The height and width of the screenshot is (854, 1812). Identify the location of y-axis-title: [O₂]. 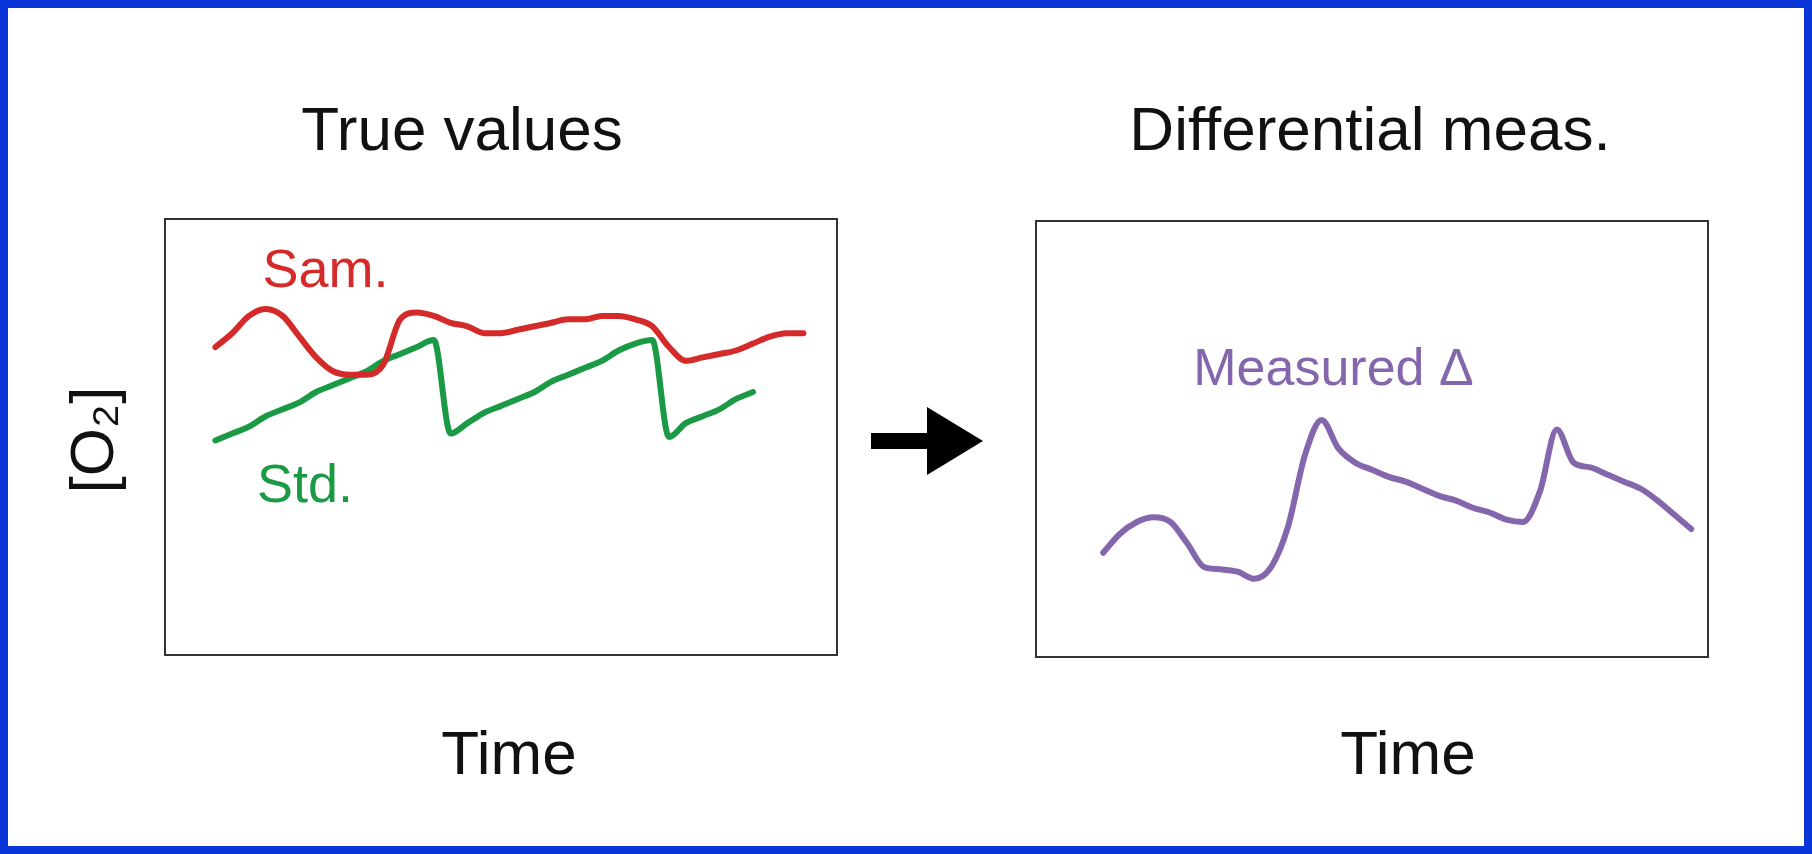
(91, 440).